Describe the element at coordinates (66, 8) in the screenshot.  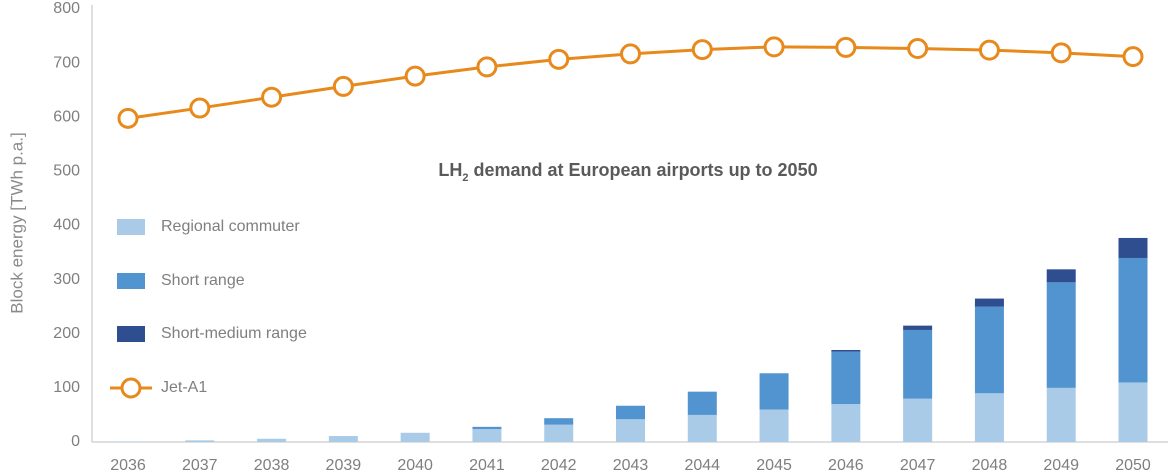
I see `y-tick-label: 800` at that location.